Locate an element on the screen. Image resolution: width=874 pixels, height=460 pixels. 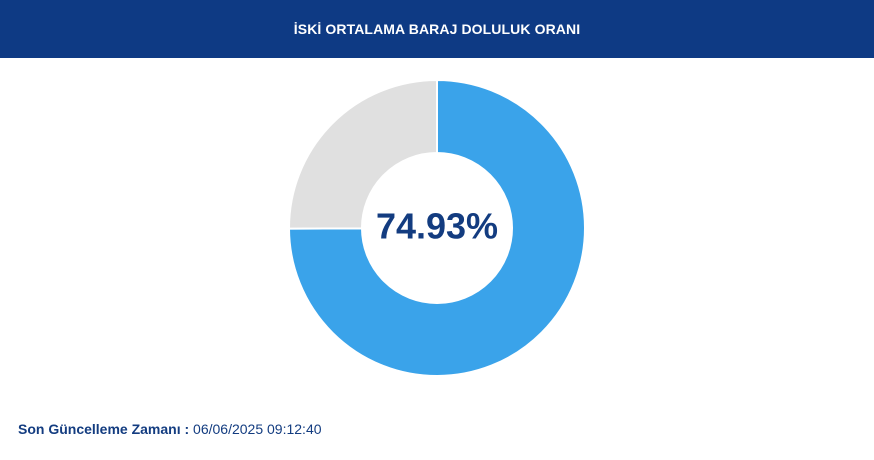
page-title: İSKİ ORTALAMA BARAJ DOLULUK ORANI is located at coordinates (437, 29).